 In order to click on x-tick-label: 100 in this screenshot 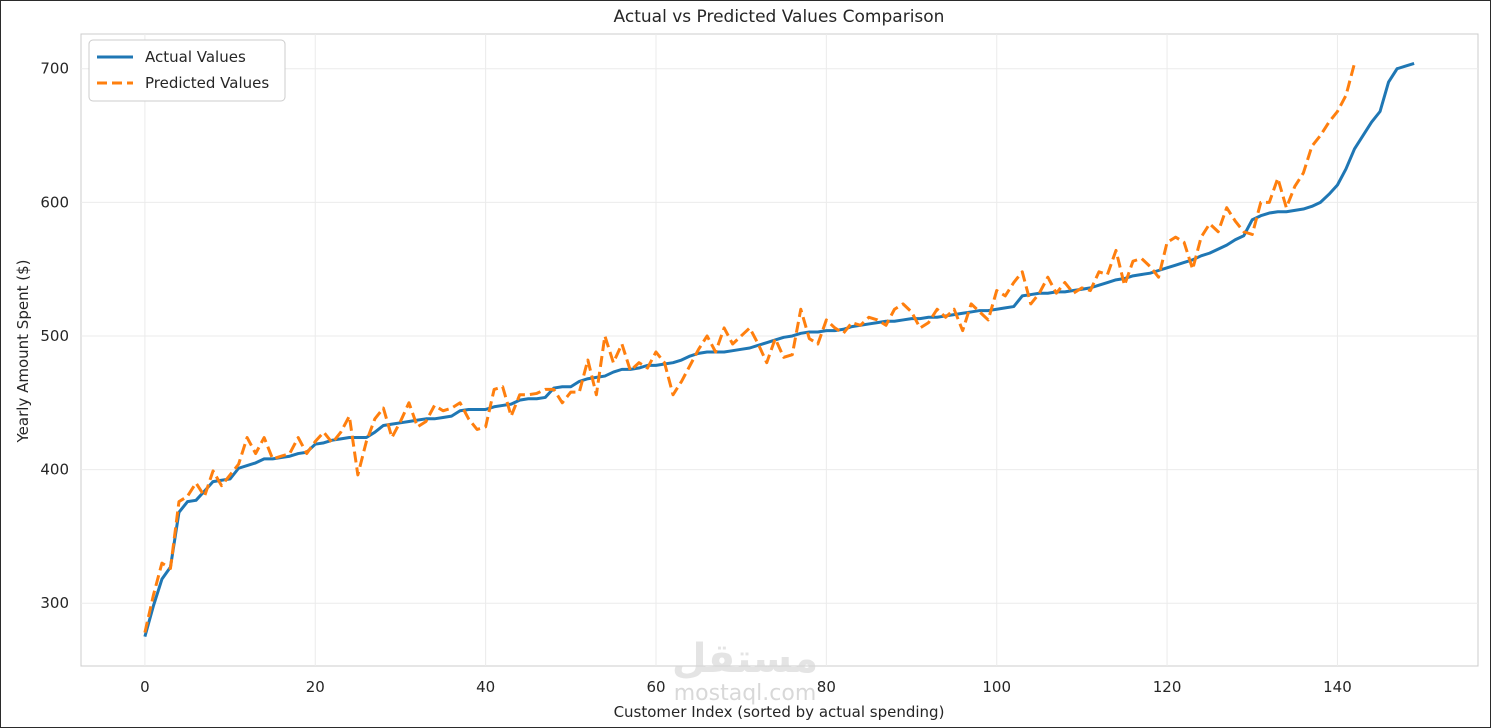, I will do `click(996, 687)`.